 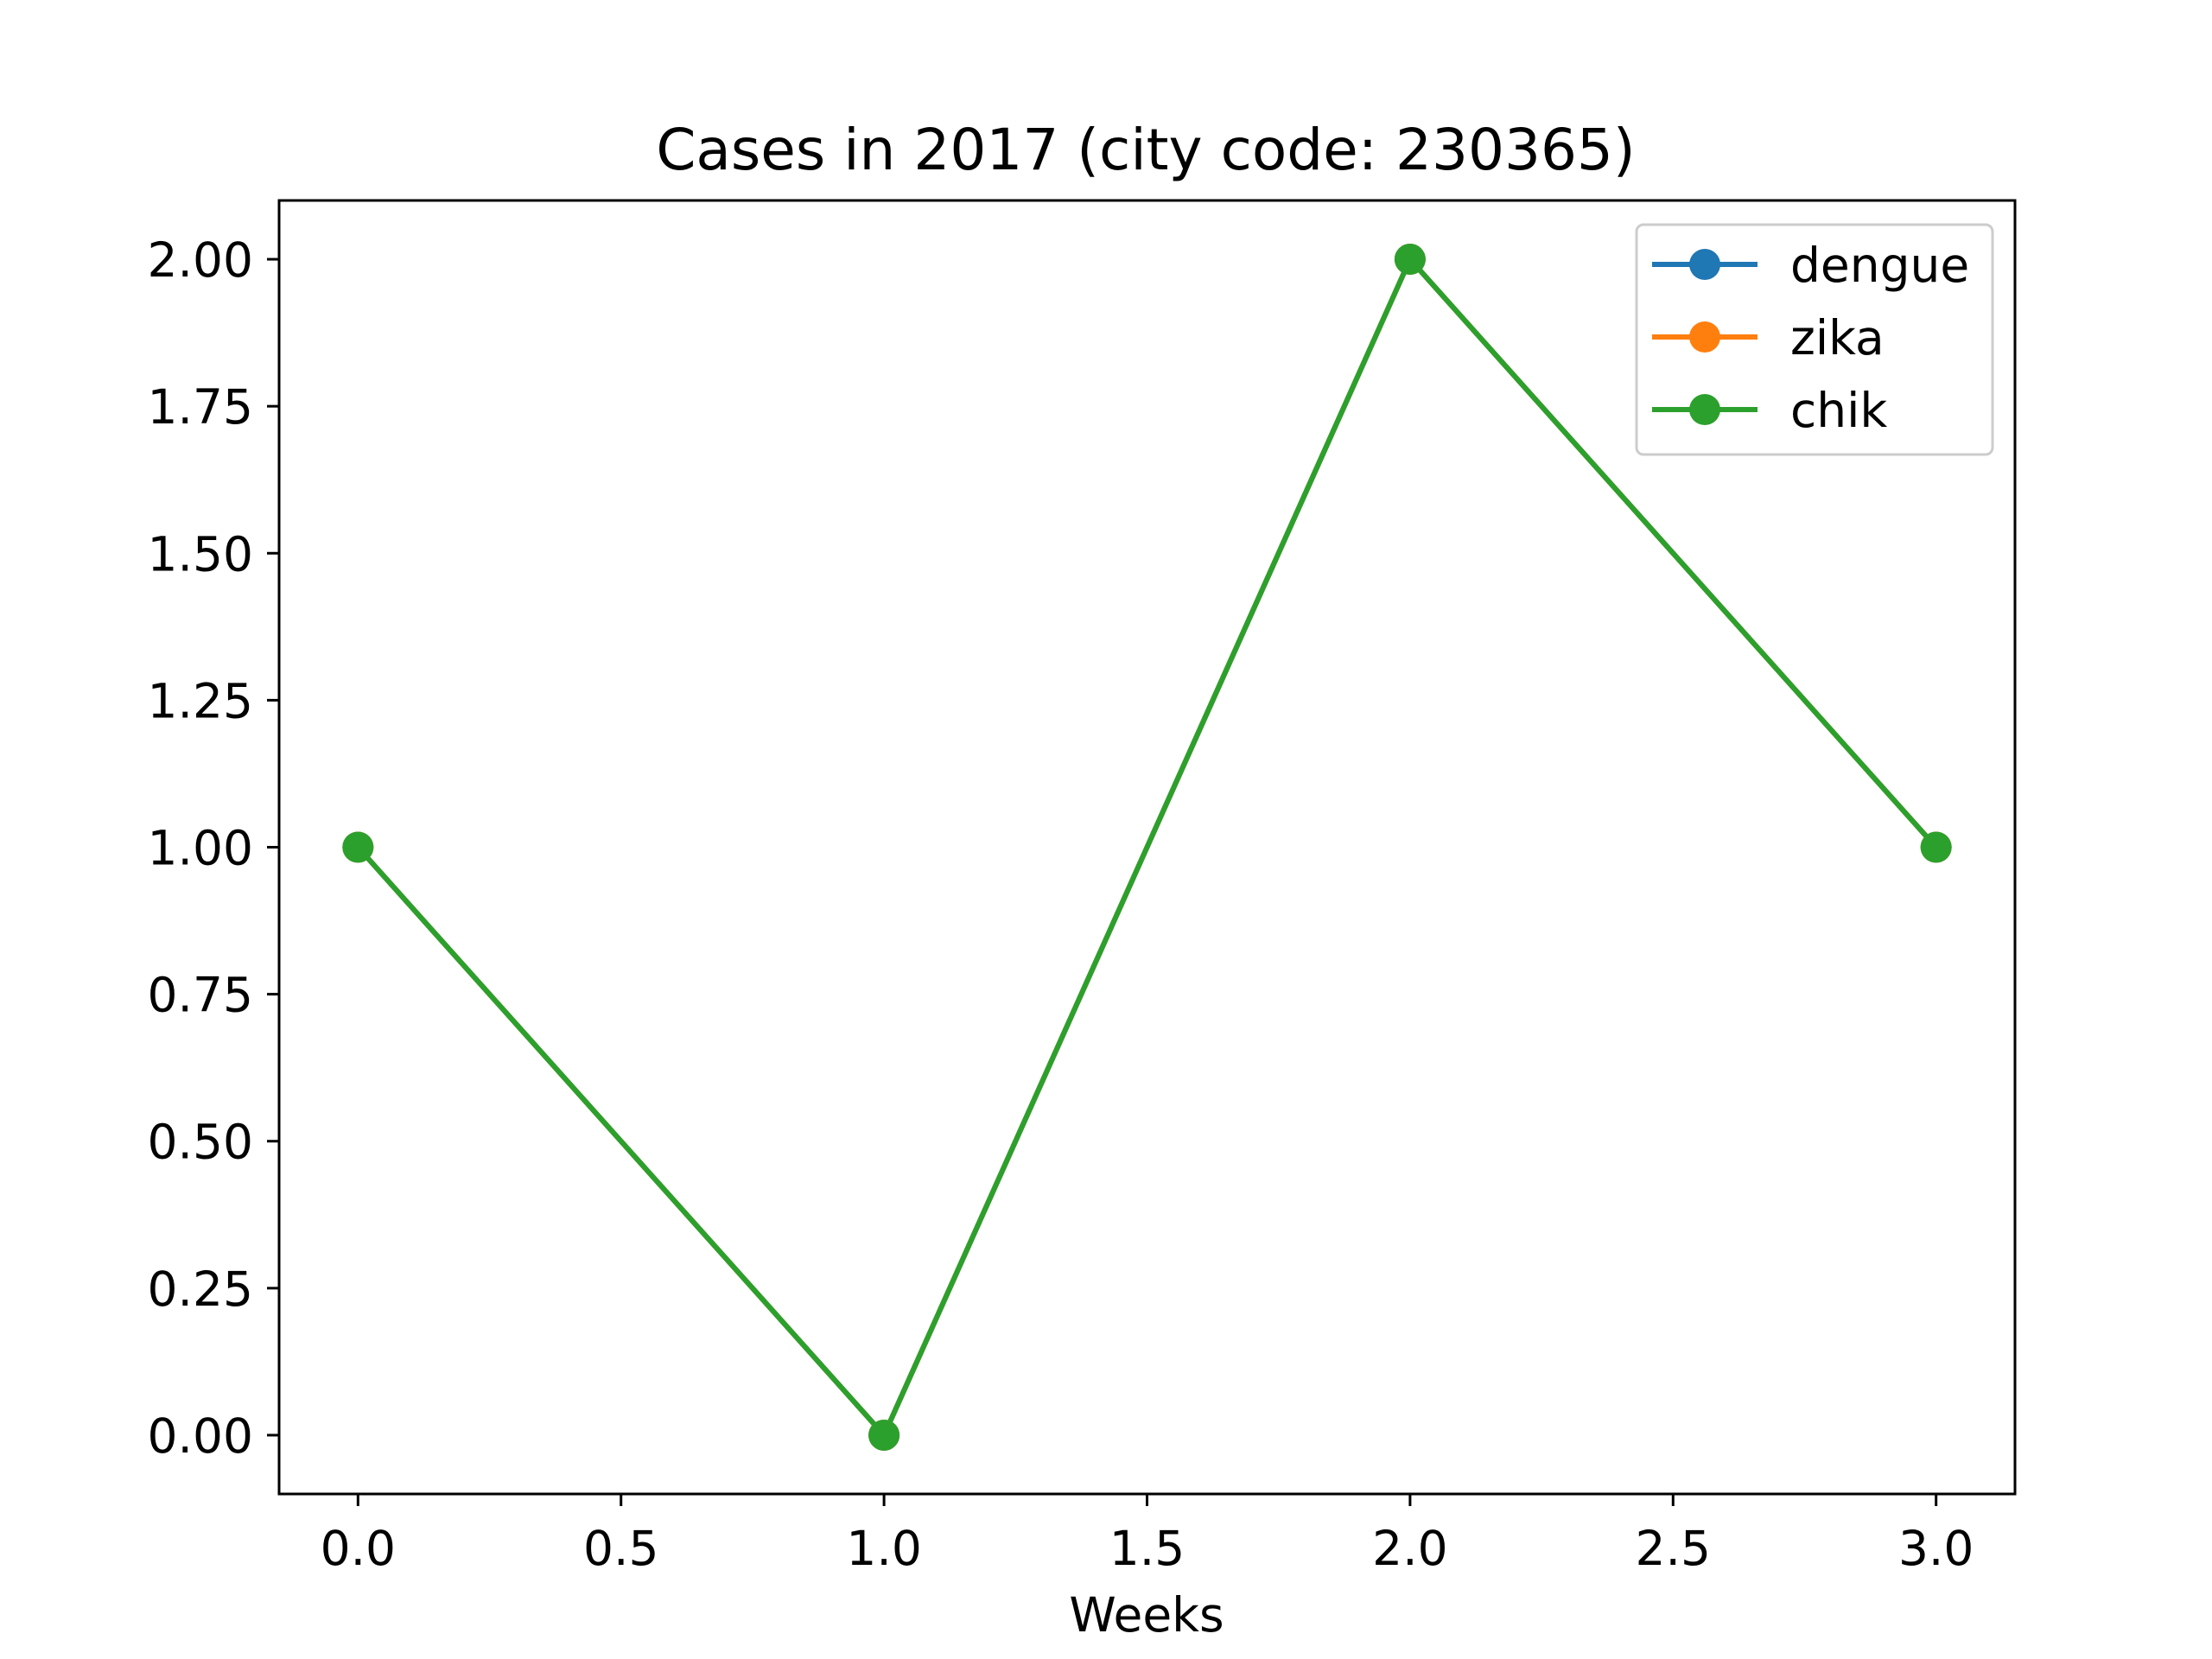 What do you see at coordinates (200, 260) in the screenshot?
I see `y-tick-label: 2.00` at bounding box center [200, 260].